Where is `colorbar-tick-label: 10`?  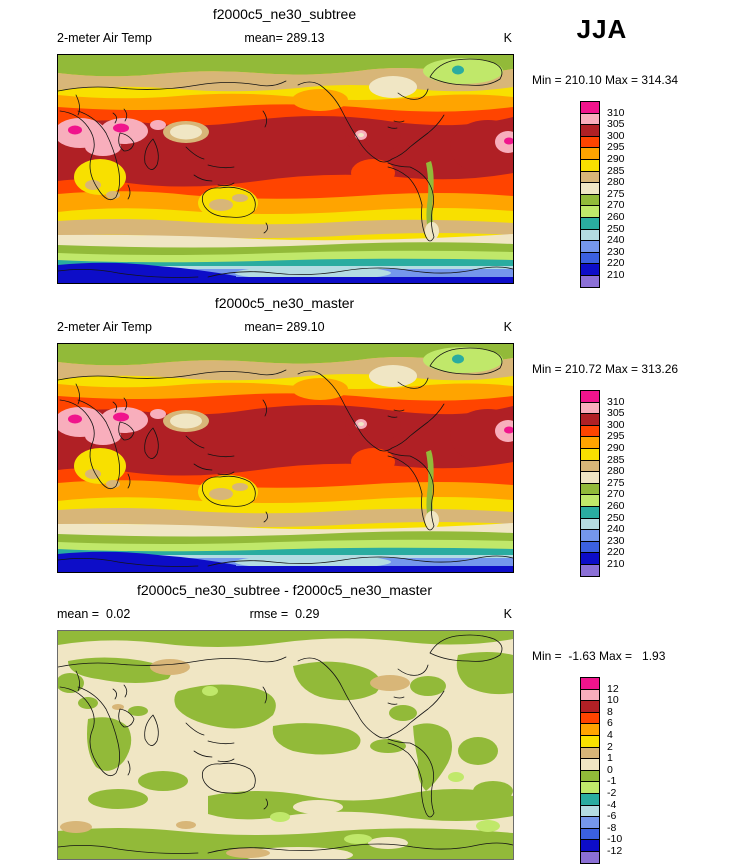
colorbar-tick-label: 10 is located at coordinates (613, 700).